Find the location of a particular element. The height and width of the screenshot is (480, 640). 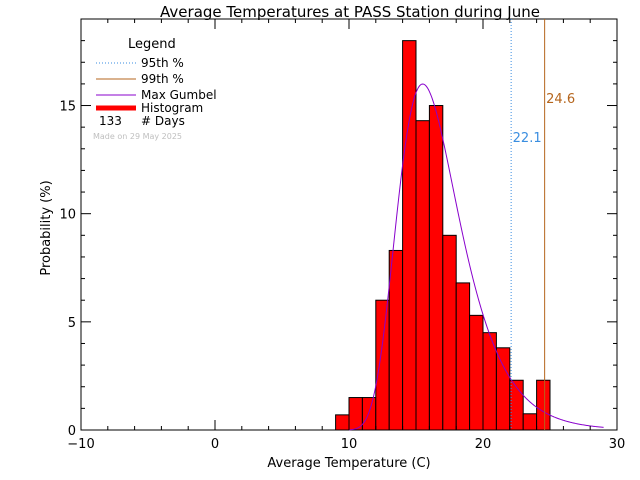

x-tick-label: 10 is located at coordinates (349, 444).